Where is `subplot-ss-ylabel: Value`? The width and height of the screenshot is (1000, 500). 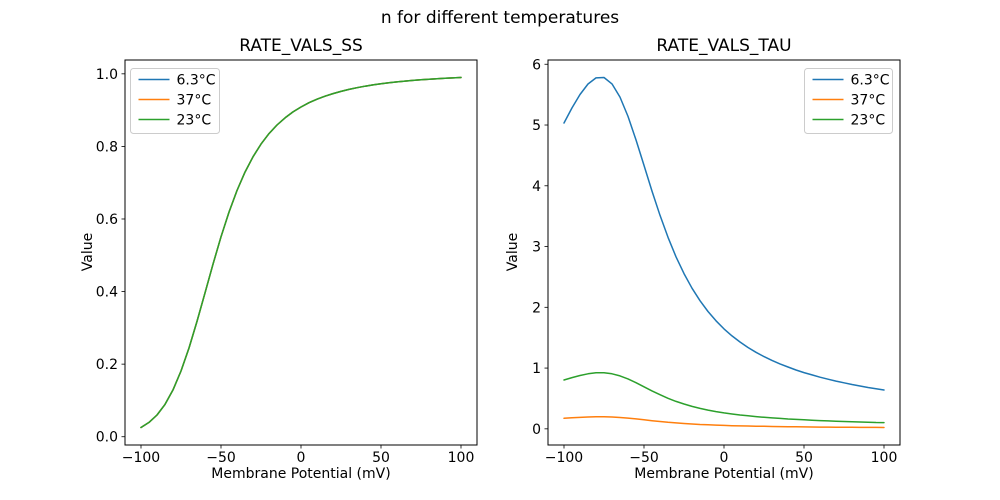 subplot-ss-ylabel: Value is located at coordinates (88, 252).